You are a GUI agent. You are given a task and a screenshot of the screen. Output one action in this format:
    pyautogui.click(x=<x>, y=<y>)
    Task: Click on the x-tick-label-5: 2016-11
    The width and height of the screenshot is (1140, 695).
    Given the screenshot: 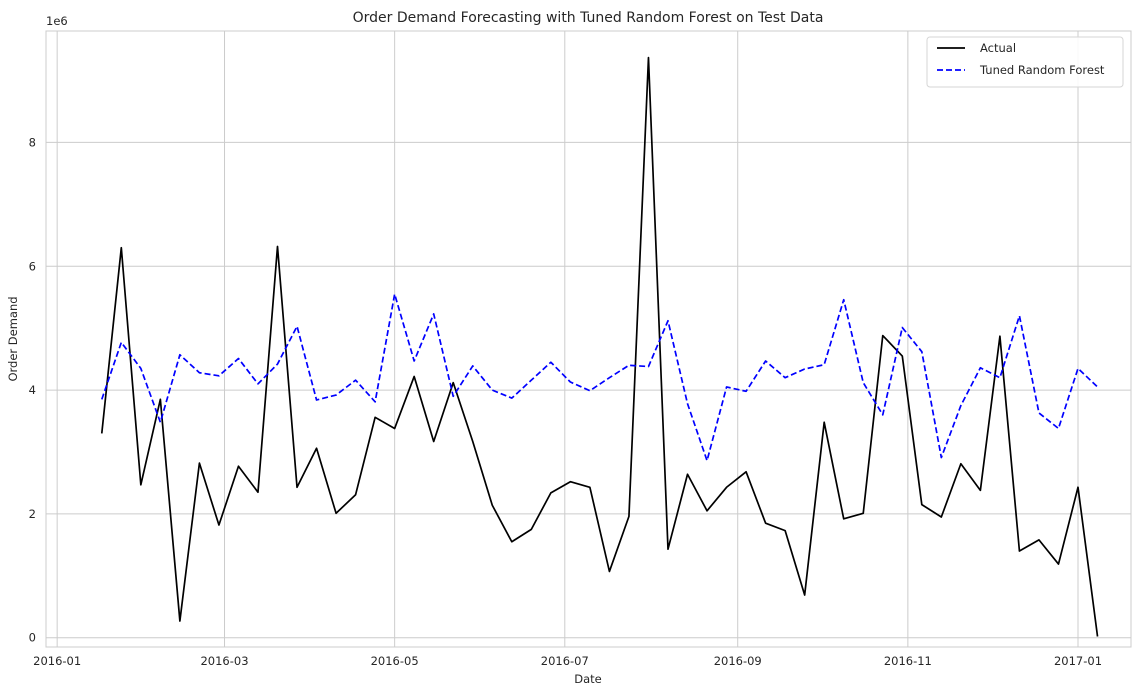 What is the action you would take?
    pyautogui.click(x=908, y=661)
    